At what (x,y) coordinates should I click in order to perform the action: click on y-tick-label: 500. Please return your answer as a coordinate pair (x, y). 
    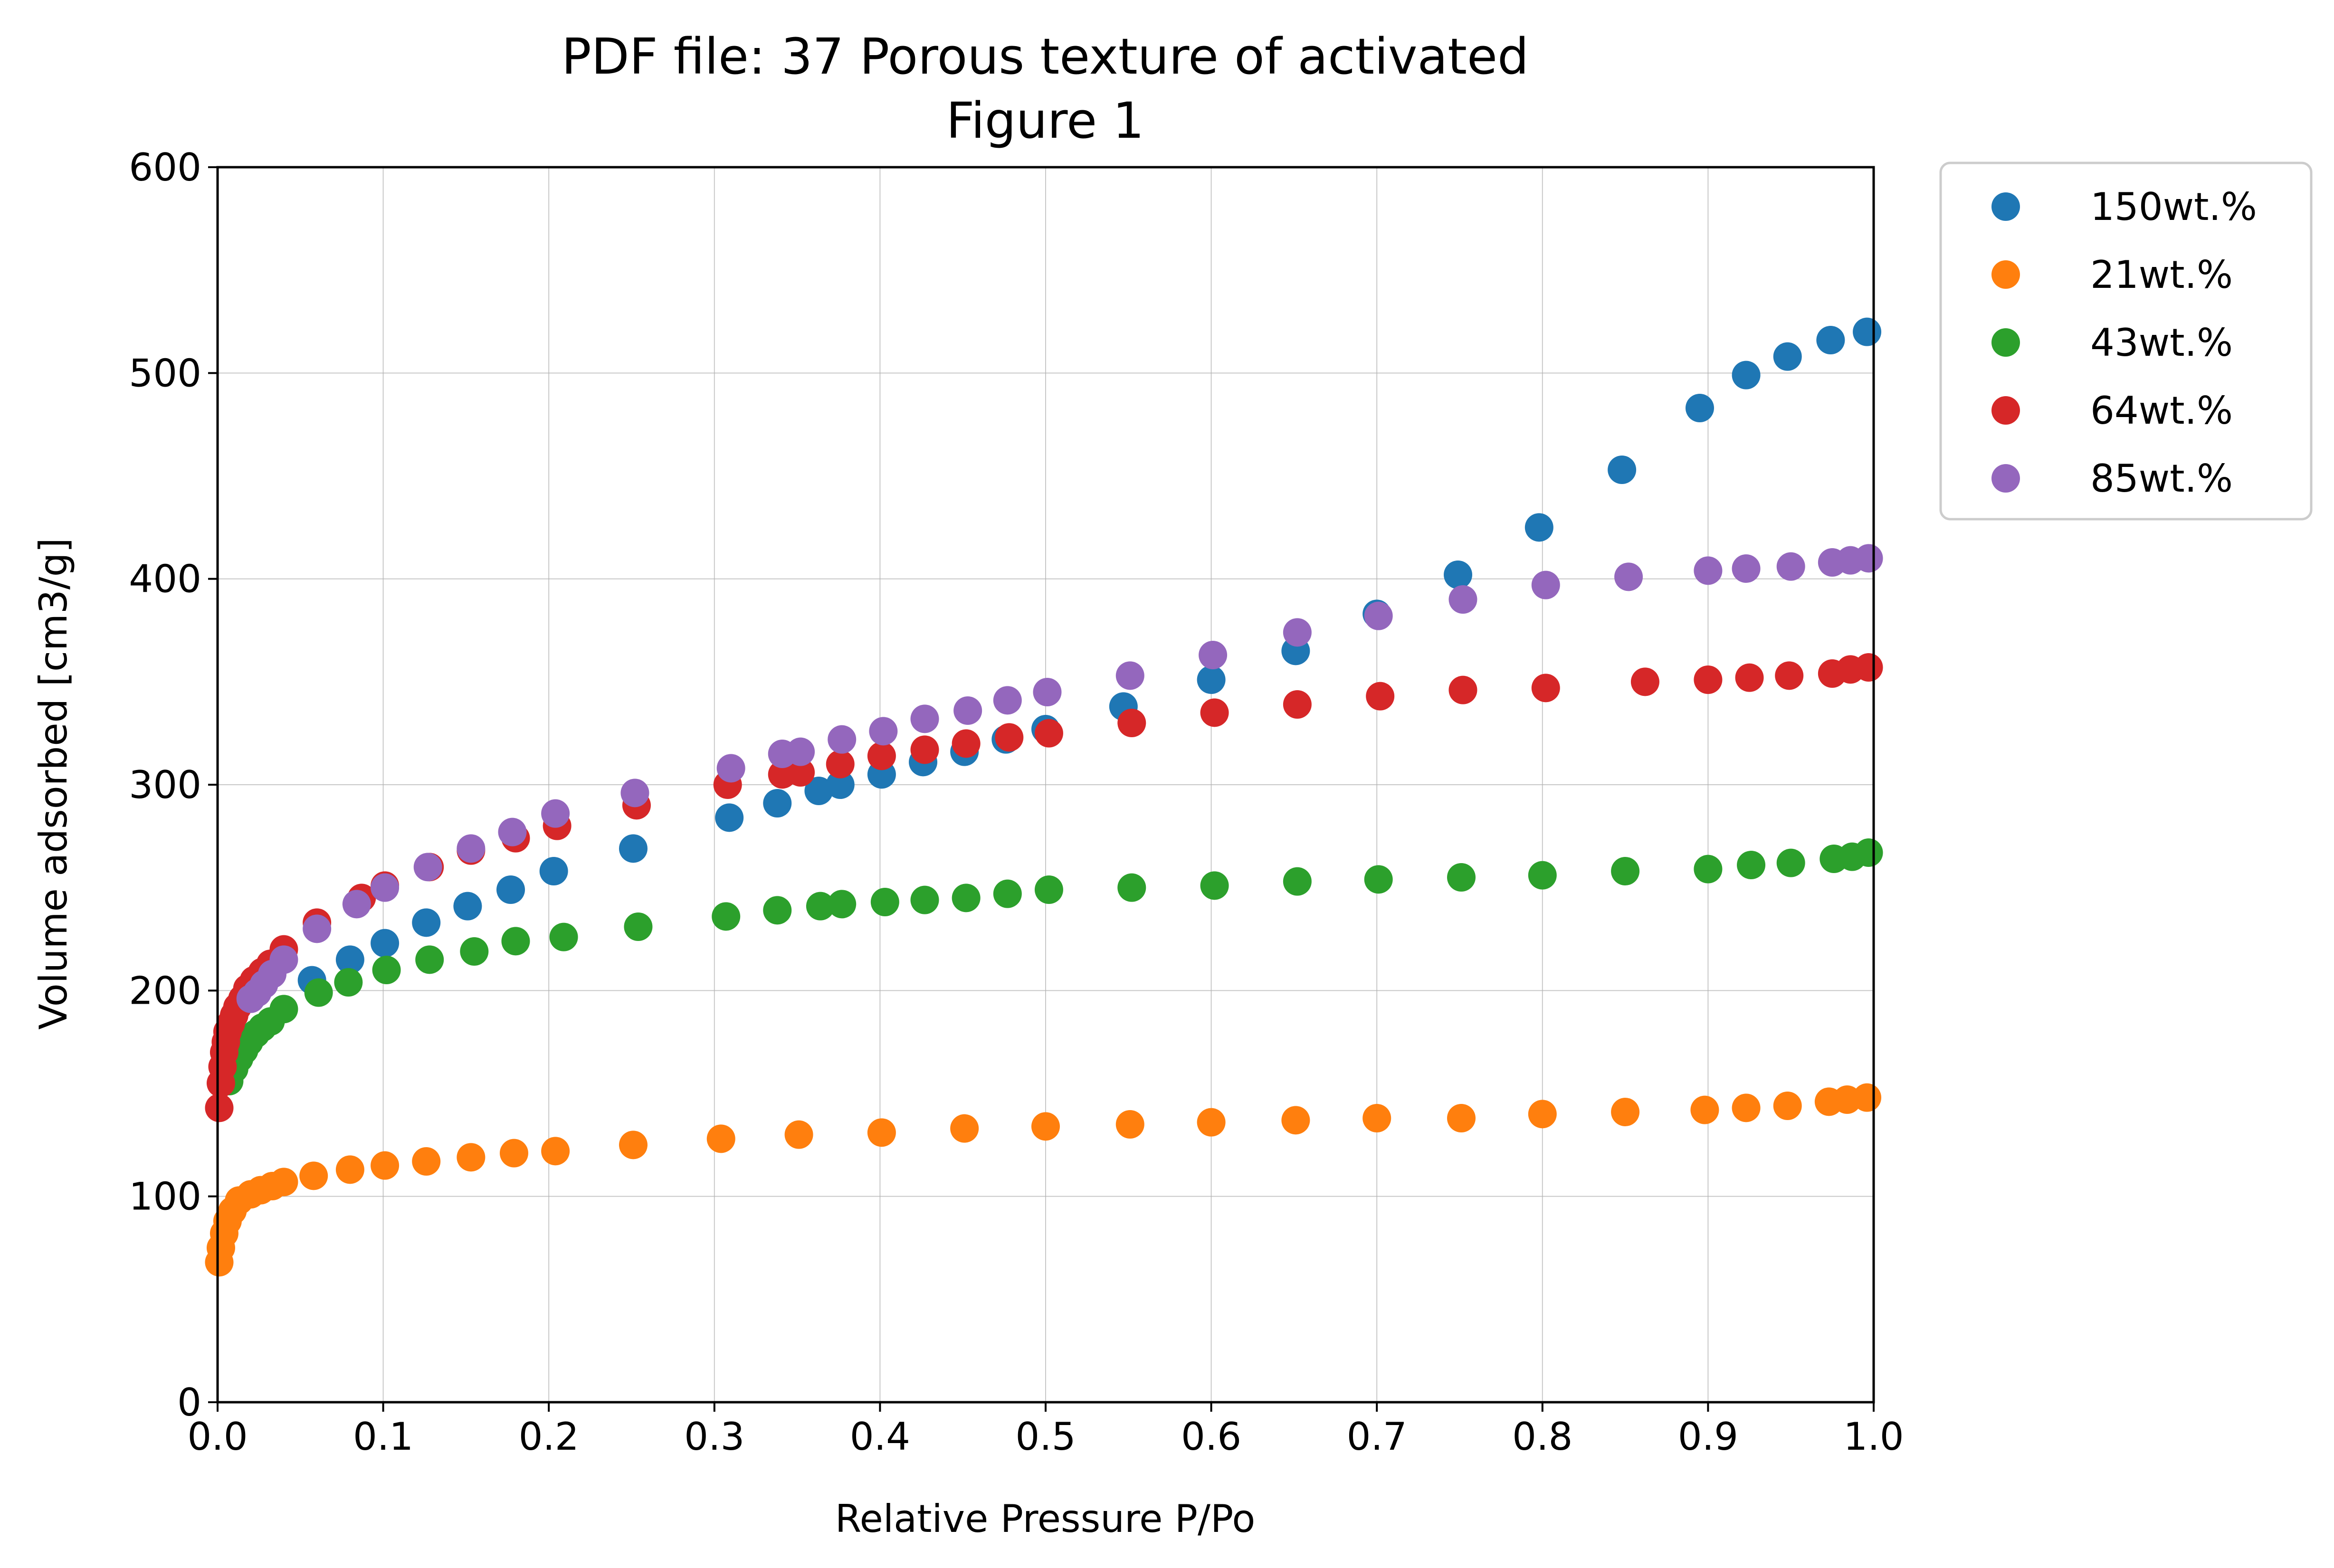
    Looking at the image, I should click on (165, 373).